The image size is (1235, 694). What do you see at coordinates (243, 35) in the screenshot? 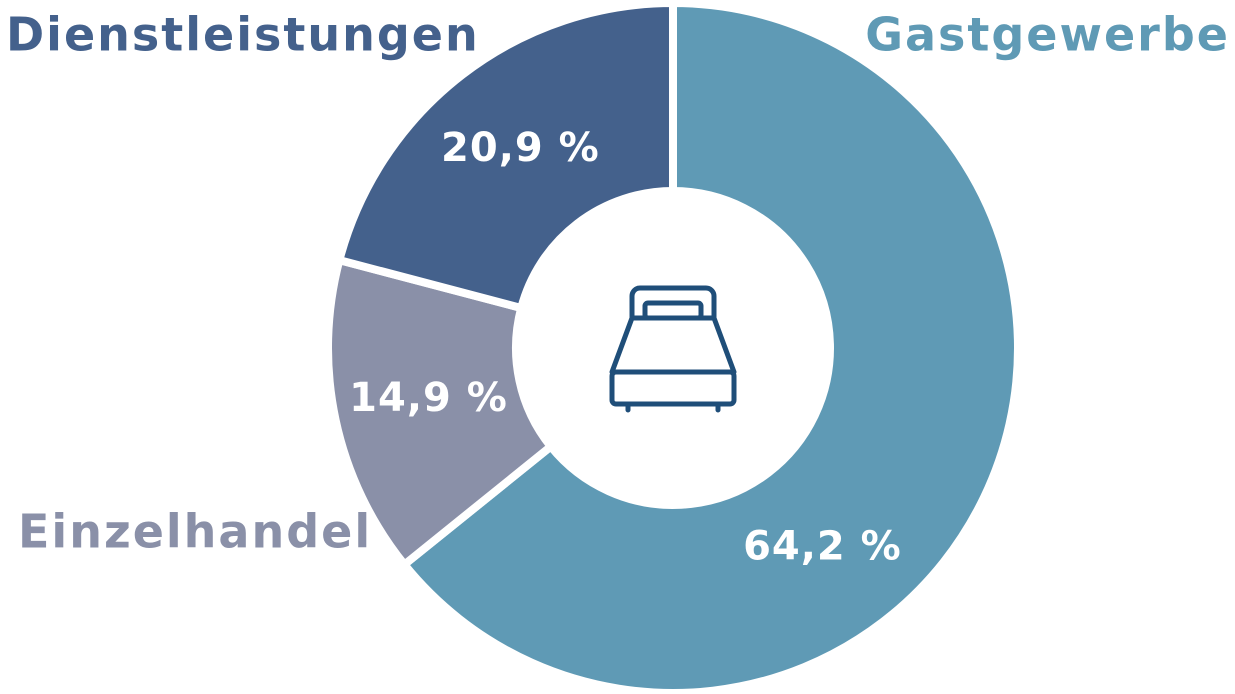
I see `category-label: Dienstleistungen` at bounding box center [243, 35].